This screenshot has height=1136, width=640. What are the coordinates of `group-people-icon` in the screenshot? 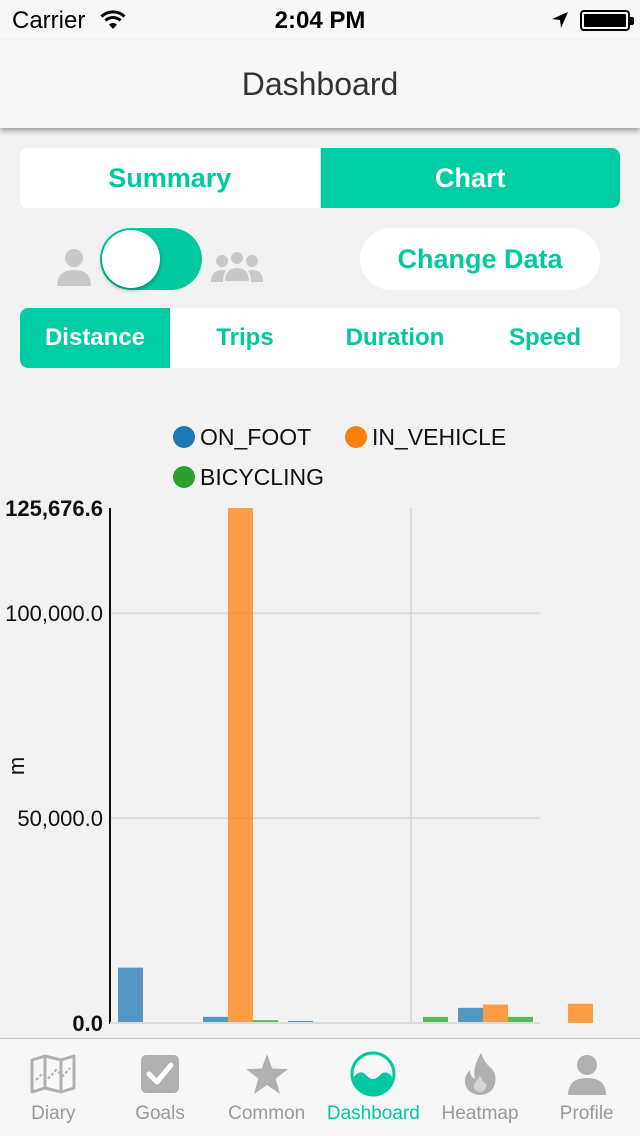 It's located at (237, 266).